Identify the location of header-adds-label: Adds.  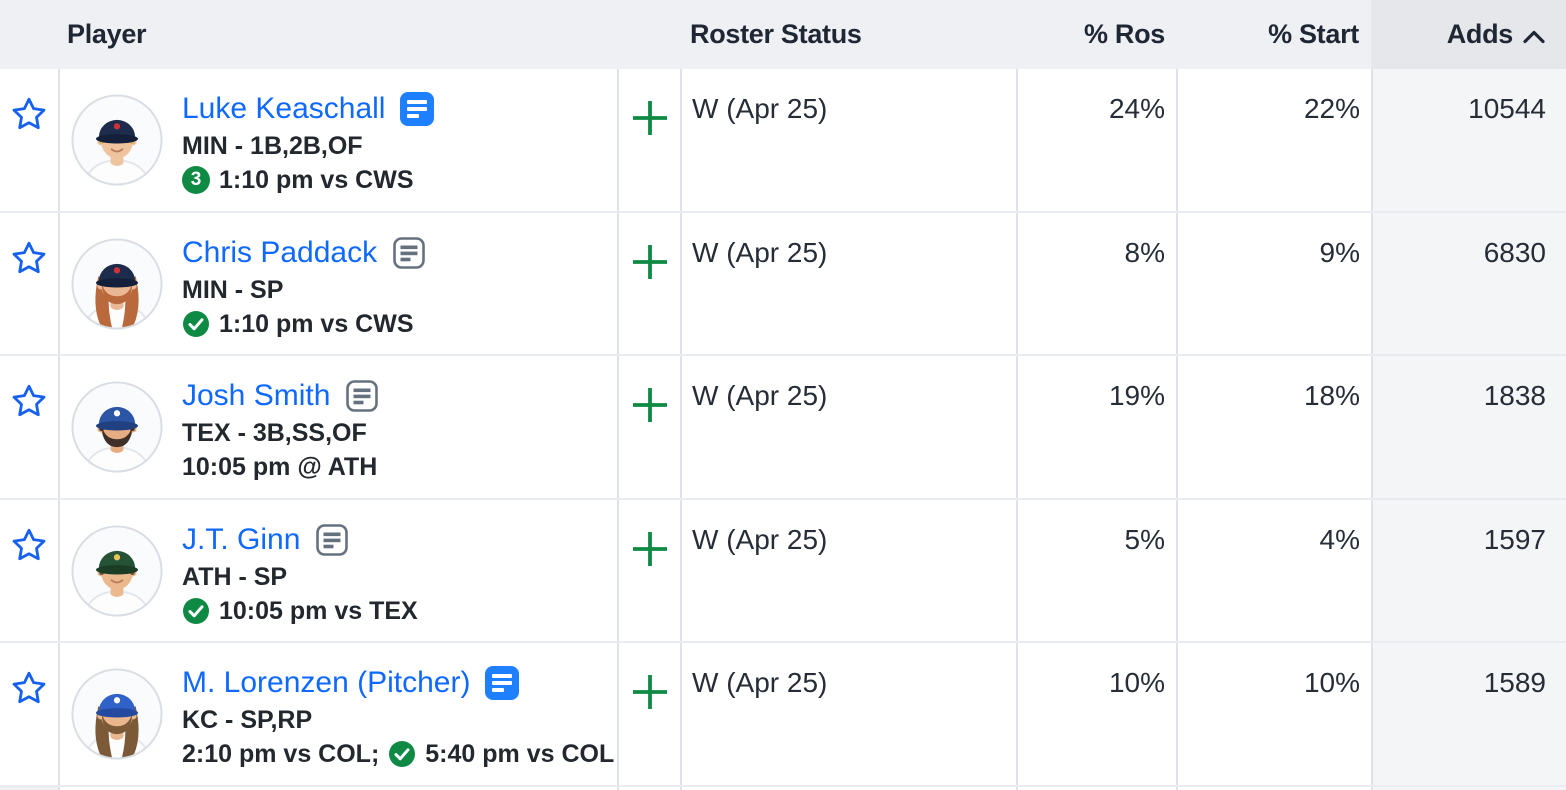
(1480, 34).